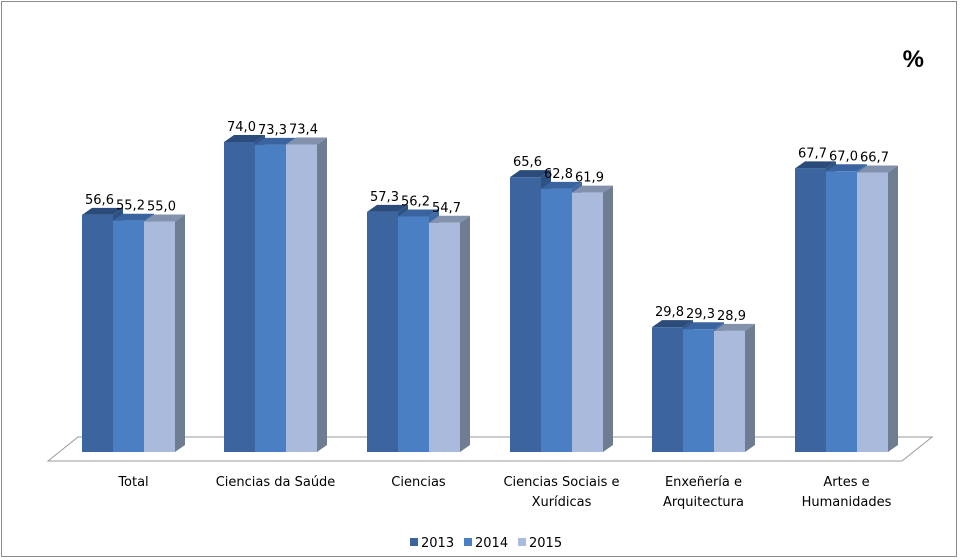 The height and width of the screenshot is (560, 960). Describe the element at coordinates (731, 316) in the screenshot. I see `value-label: 28,9` at that location.